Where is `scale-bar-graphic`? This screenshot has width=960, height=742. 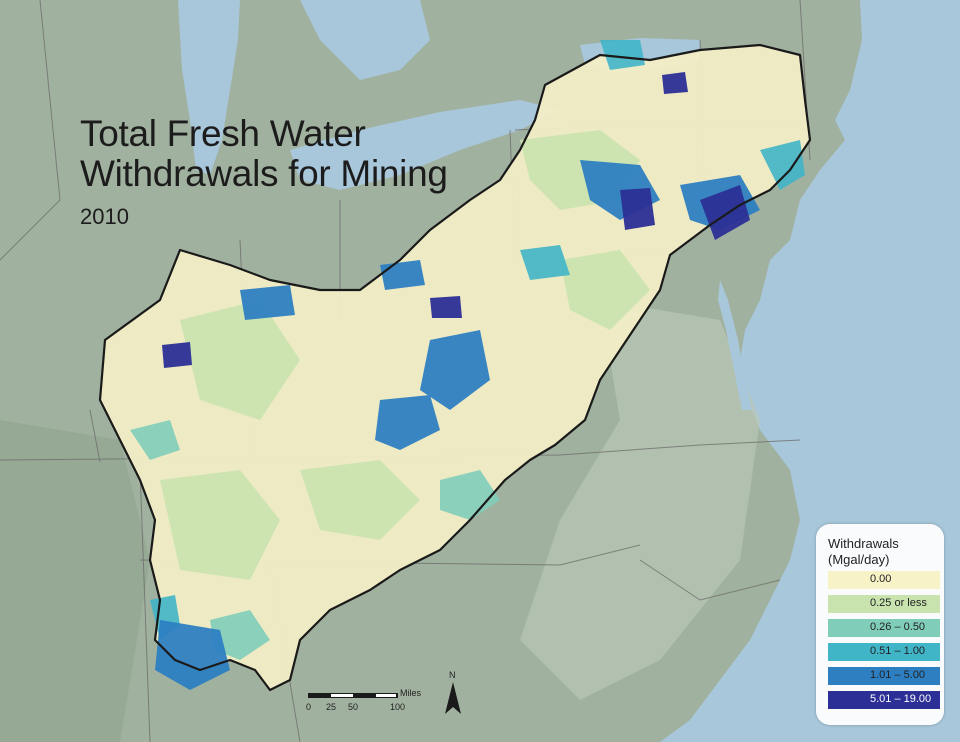 scale-bar-graphic is located at coordinates (353, 695).